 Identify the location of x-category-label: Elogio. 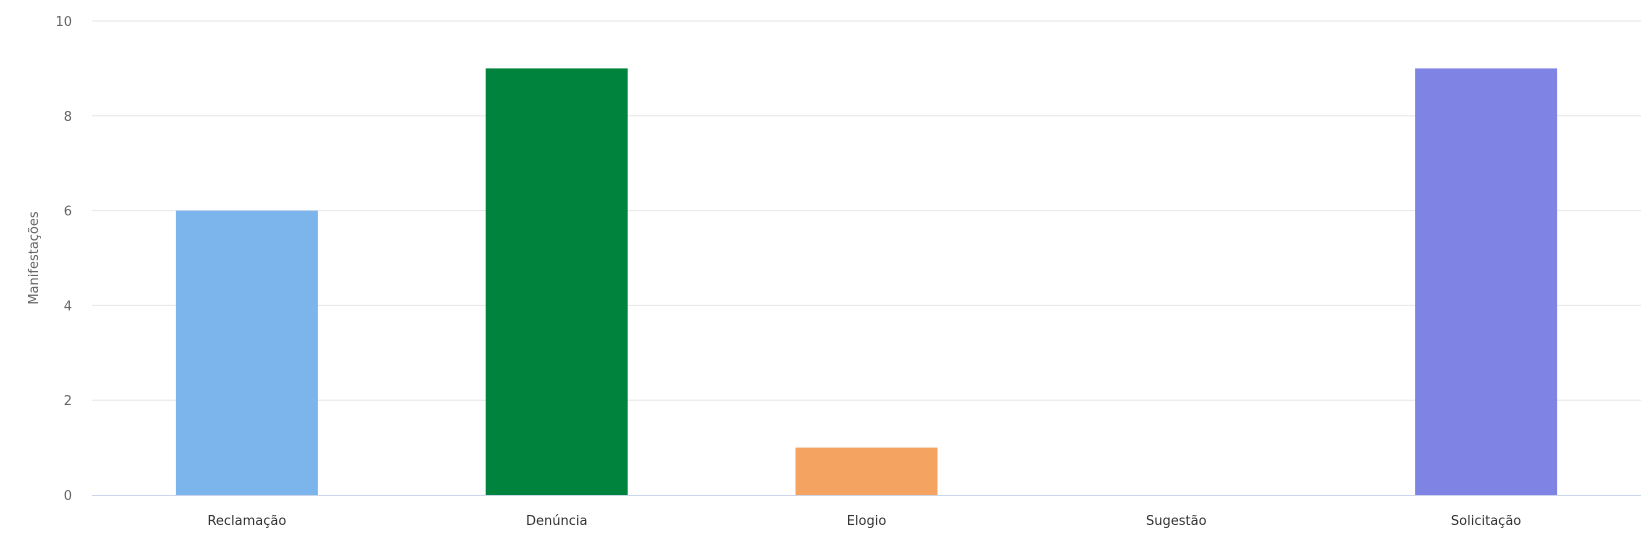
(867, 521).